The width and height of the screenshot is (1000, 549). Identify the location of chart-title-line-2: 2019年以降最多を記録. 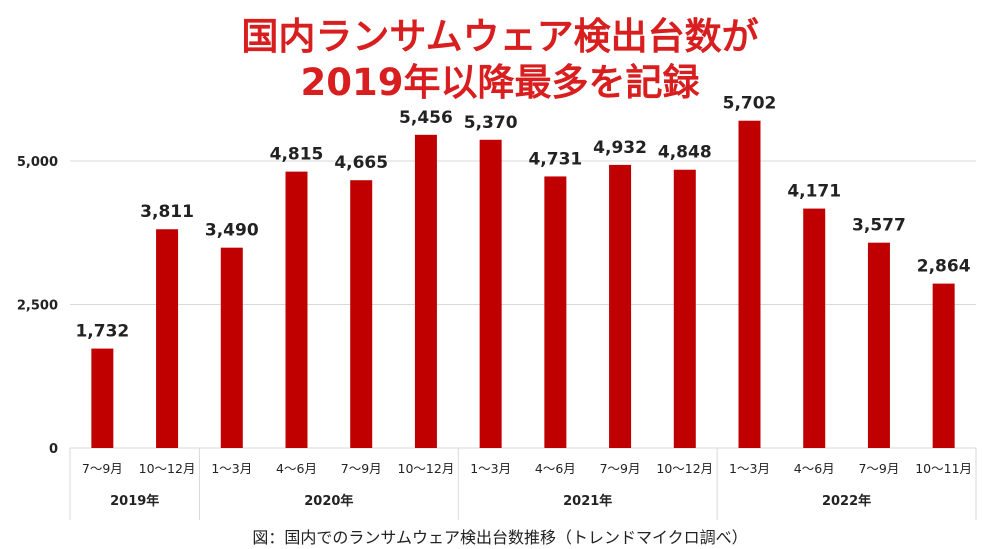
(500, 82).